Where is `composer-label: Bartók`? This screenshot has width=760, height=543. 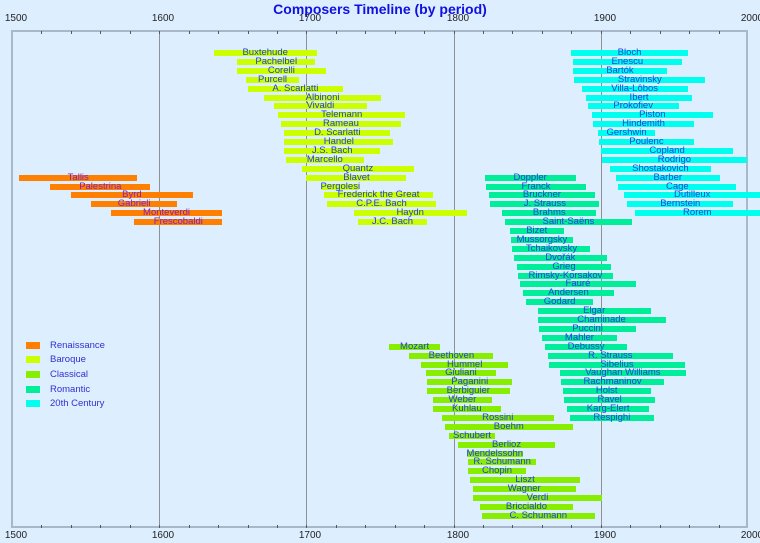
composer-label: Bartók is located at coordinates (620, 70).